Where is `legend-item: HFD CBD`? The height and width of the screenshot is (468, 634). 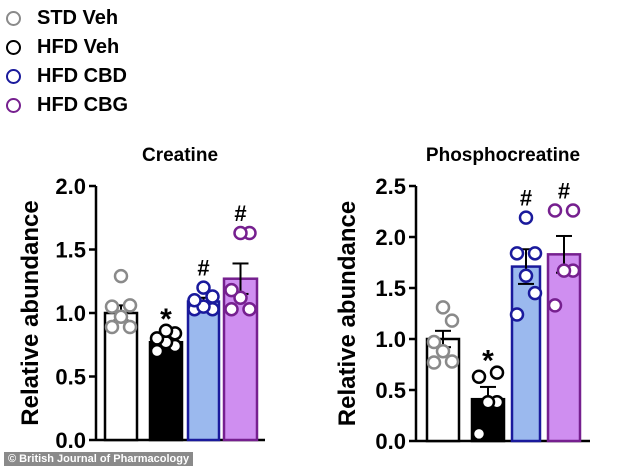 legend-item: HFD CBD is located at coordinates (67, 76).